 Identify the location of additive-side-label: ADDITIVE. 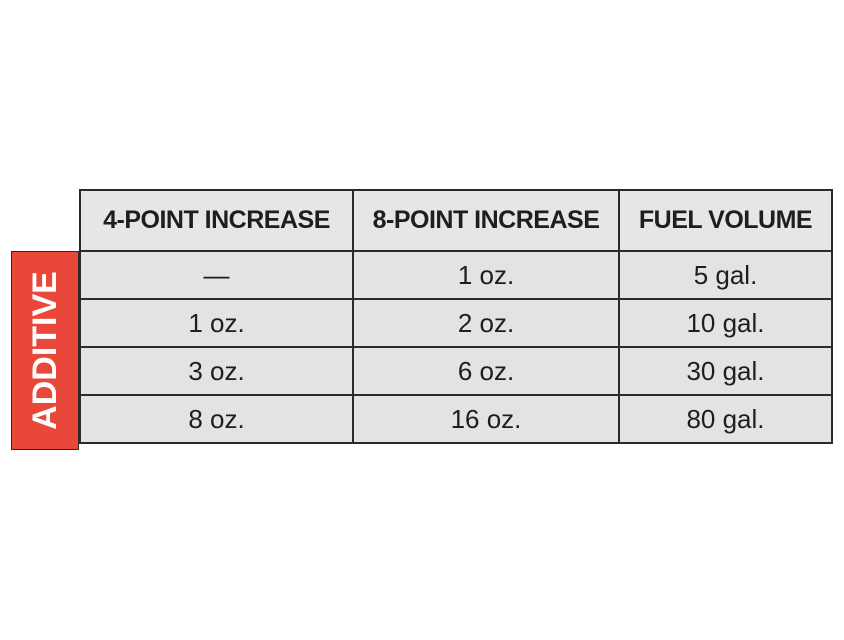
(45, 350).